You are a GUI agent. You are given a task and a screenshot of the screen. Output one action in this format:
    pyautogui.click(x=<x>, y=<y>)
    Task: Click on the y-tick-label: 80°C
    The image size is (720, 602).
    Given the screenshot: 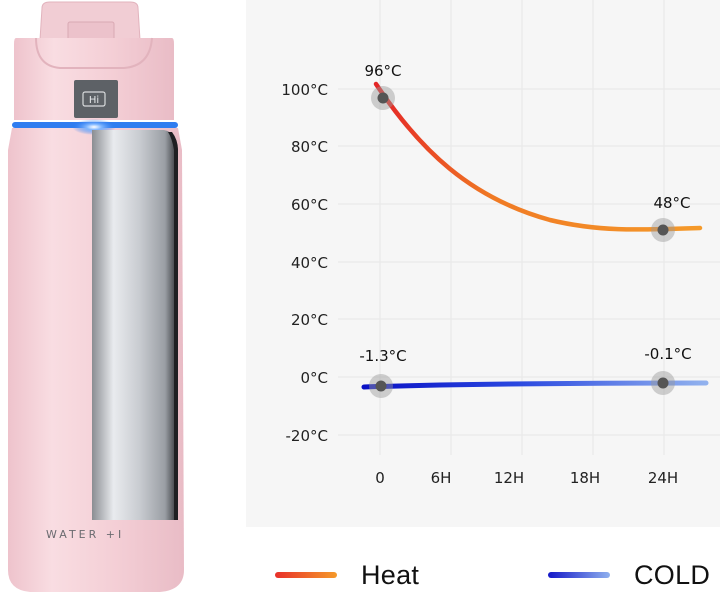 What is the action you would take?
    pyautogui.click(x=309, y=147)
    